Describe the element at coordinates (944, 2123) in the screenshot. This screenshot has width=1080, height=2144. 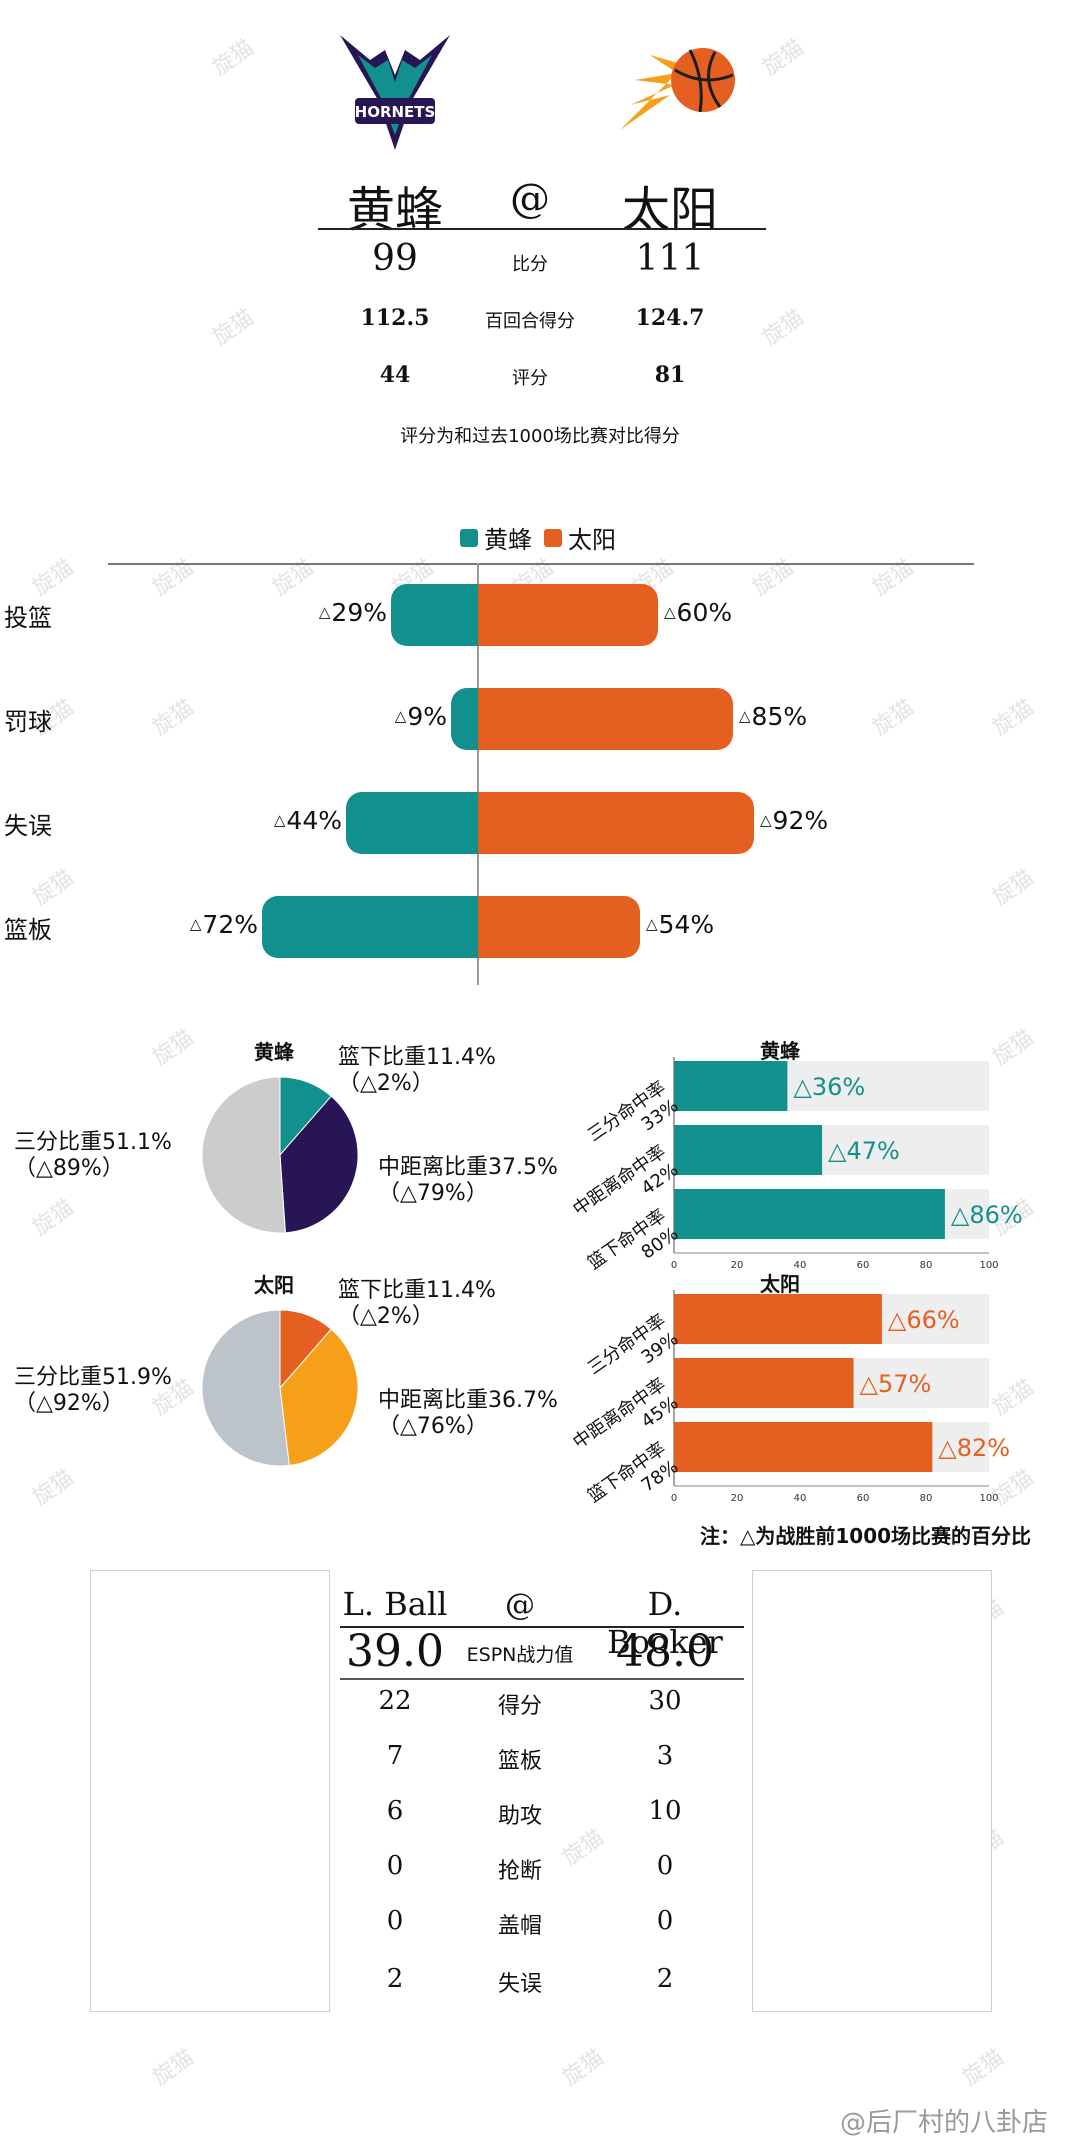
I see `credit: @后厂村的八卦店` at that location.